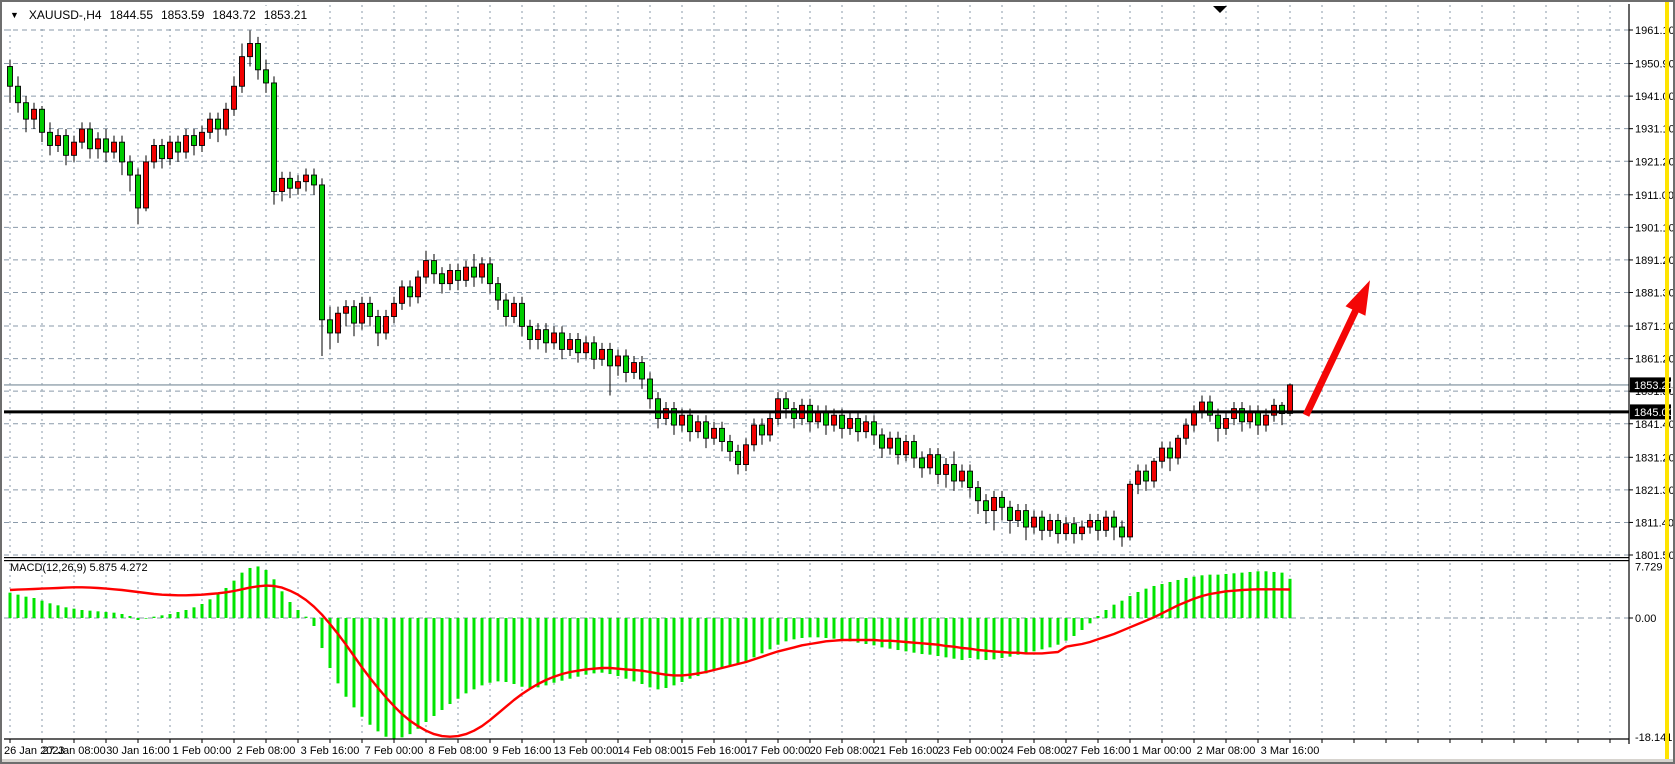  Describe the element at coordinates (906, 751) in the screenshot. I see `time-axis-label: 21 Feb 16:00` at that location.